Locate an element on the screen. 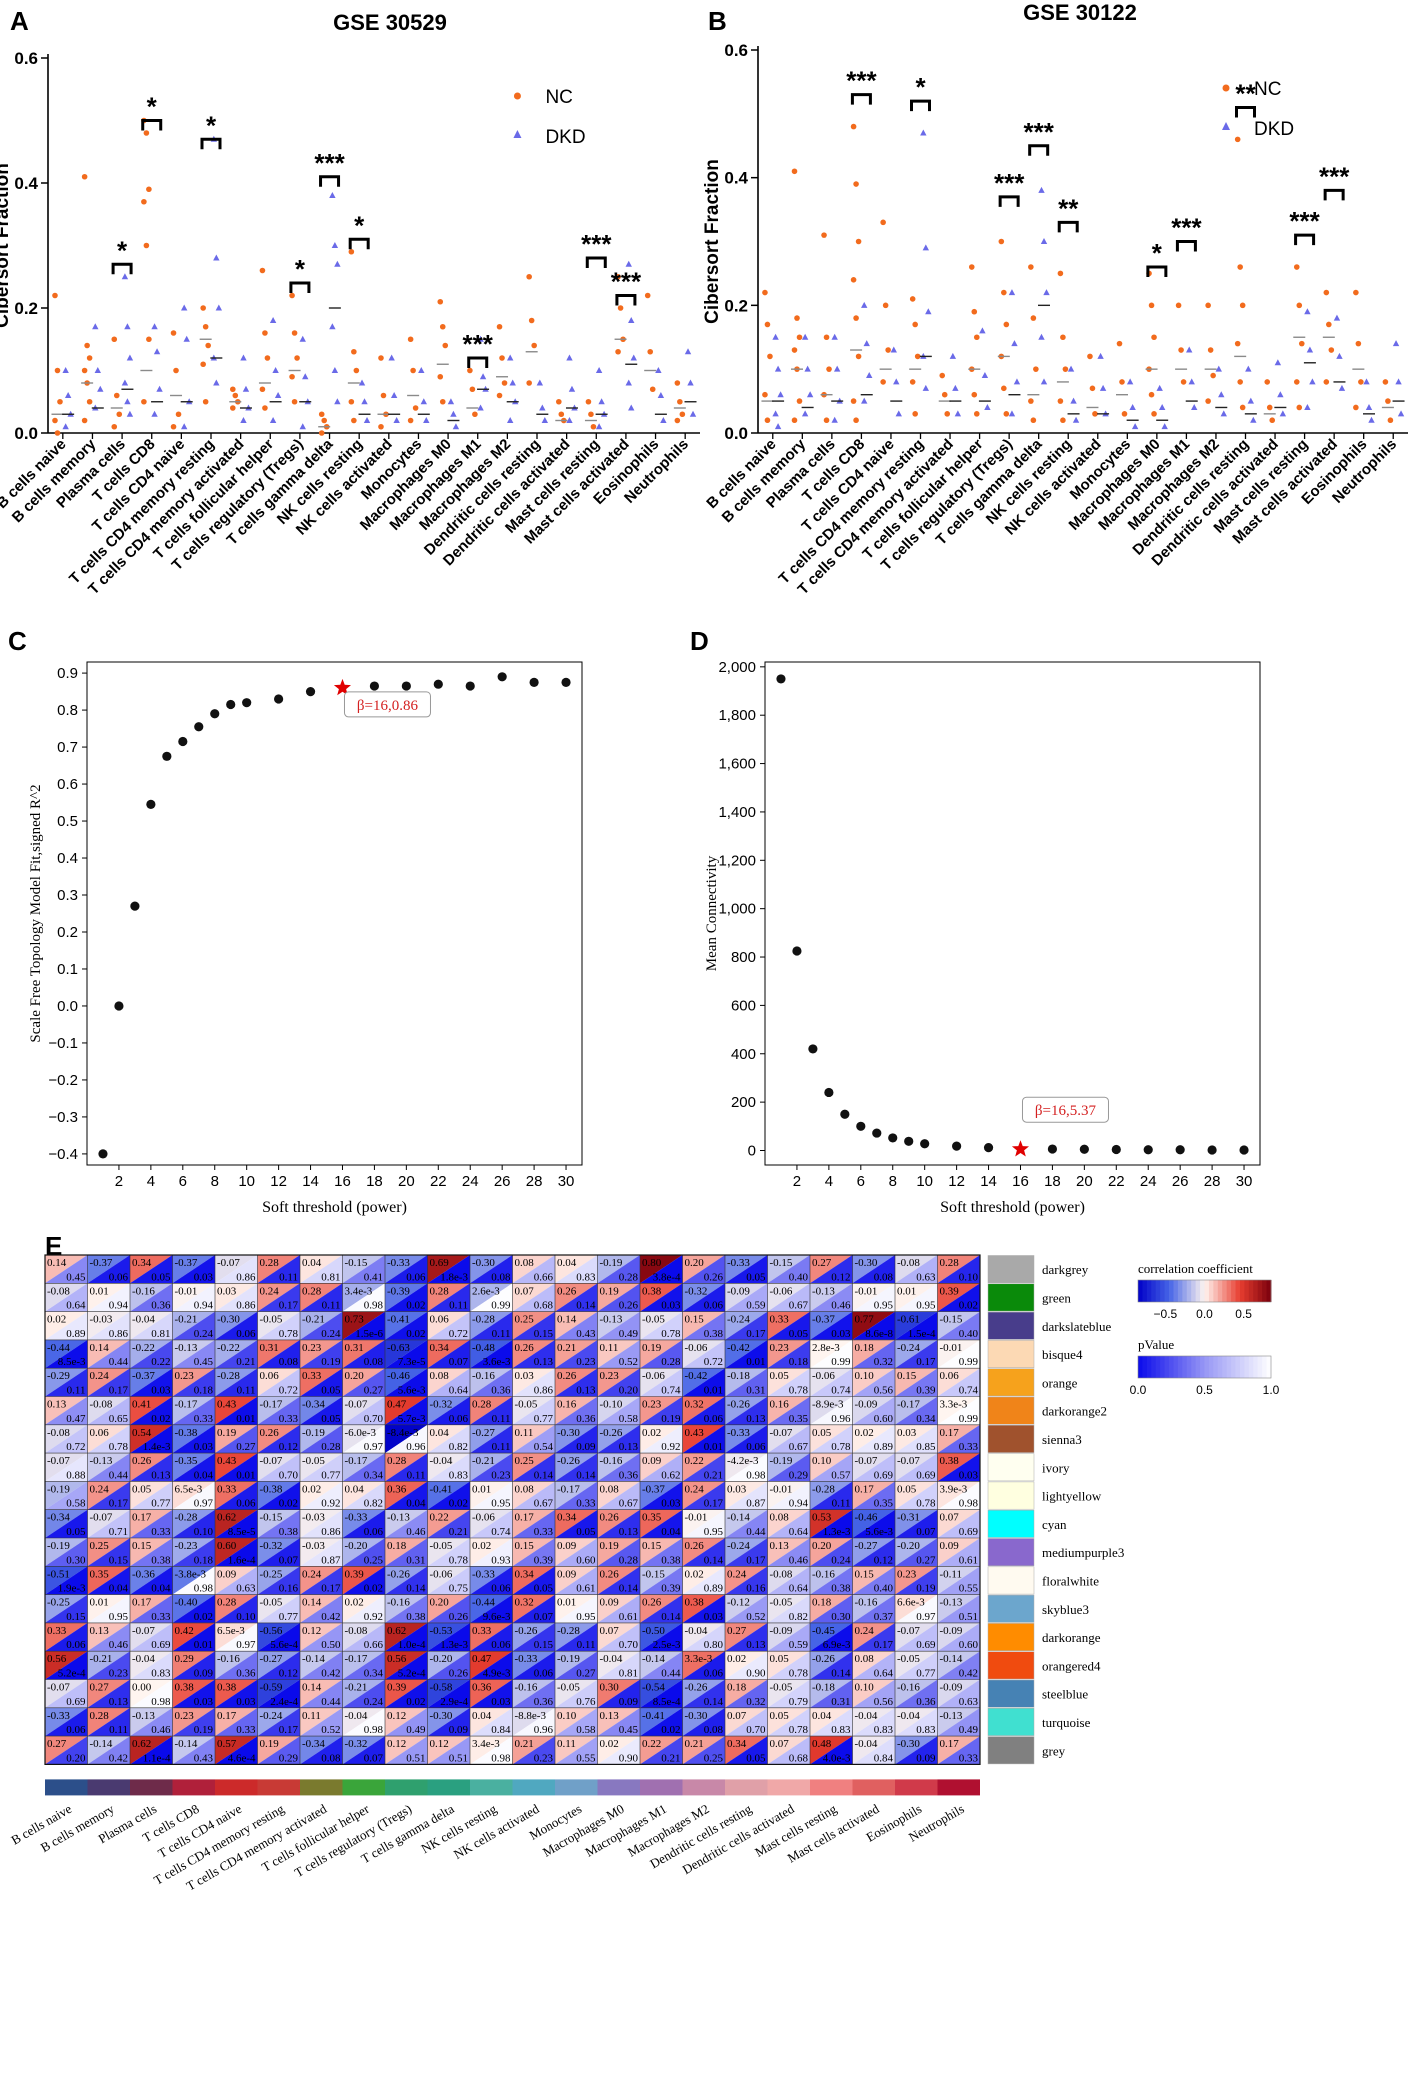  corr-value: 0.57 is located at coordinates (227, 1744).